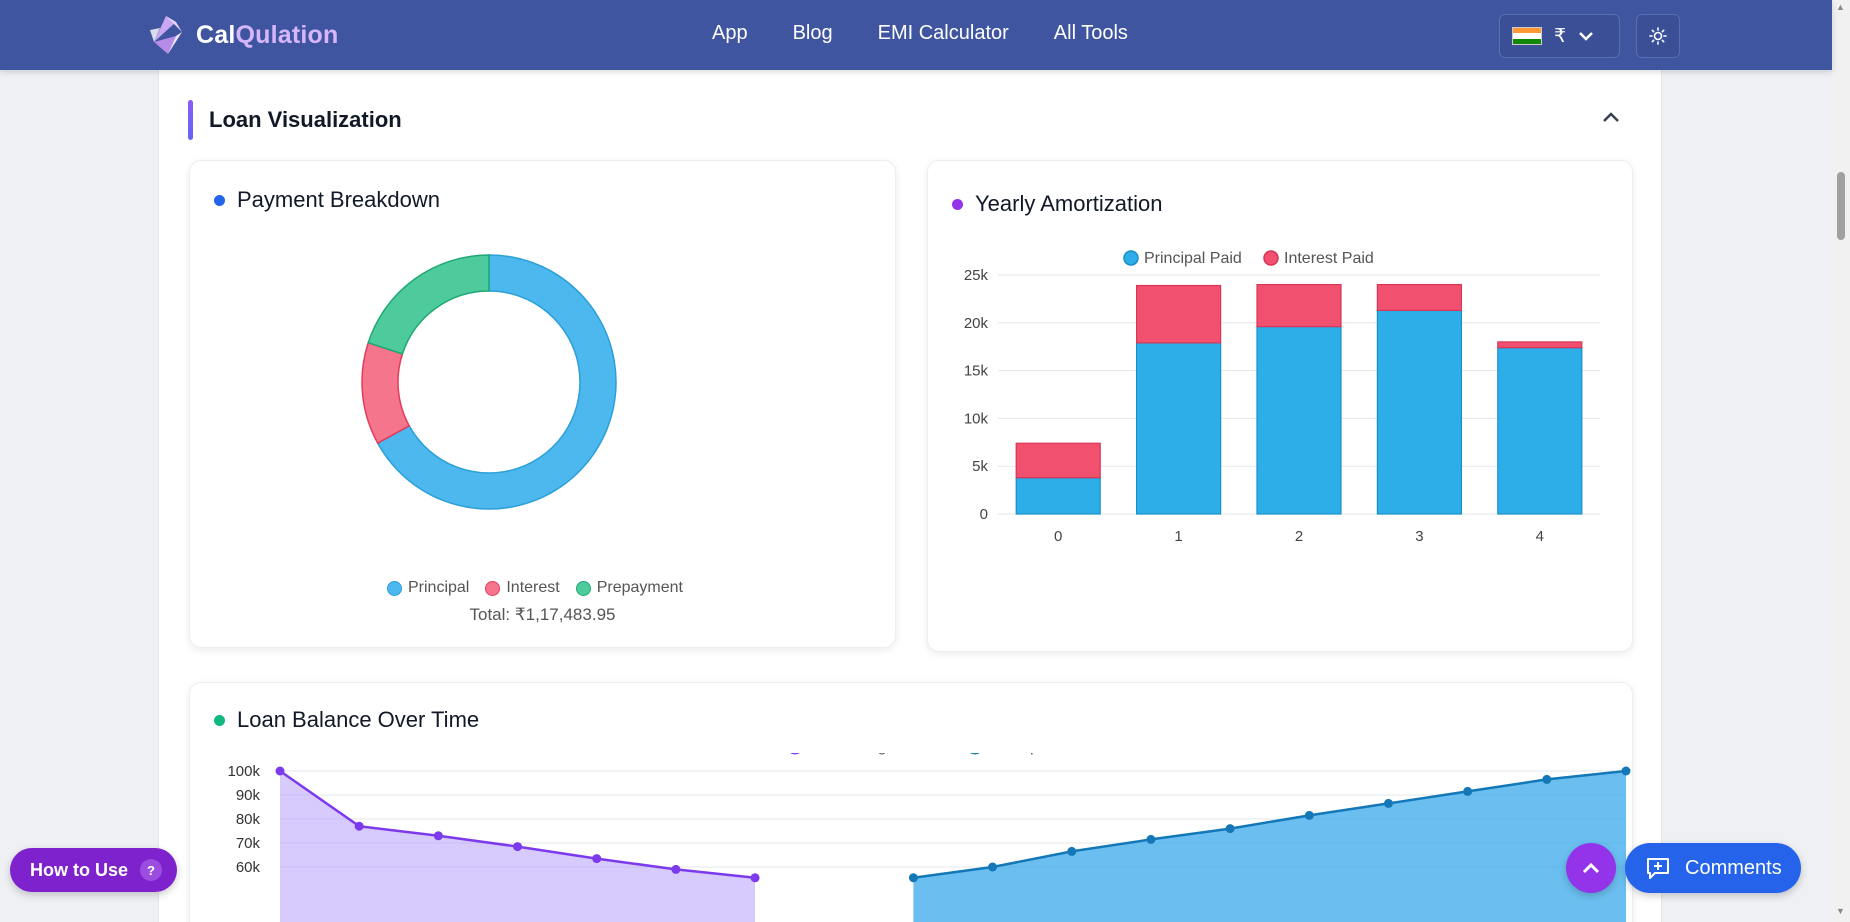 This screenshot has height=922, width=1850. What do you see at coordinates (338, 199) in the screenshot?
I see `payment-breakdown-title-text: Payment Breakdown` at bounding box center [338, 199].